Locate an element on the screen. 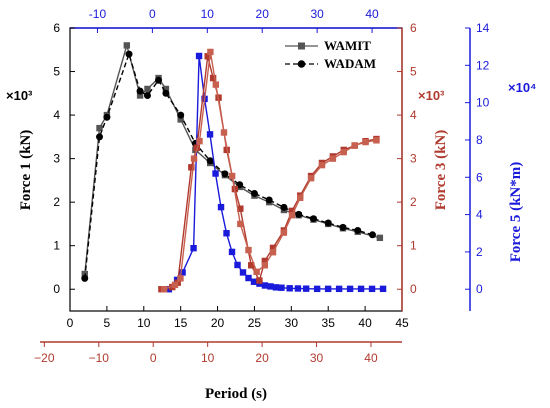  bottom2-tick-label: 0 is located at coordinates (153, 358).